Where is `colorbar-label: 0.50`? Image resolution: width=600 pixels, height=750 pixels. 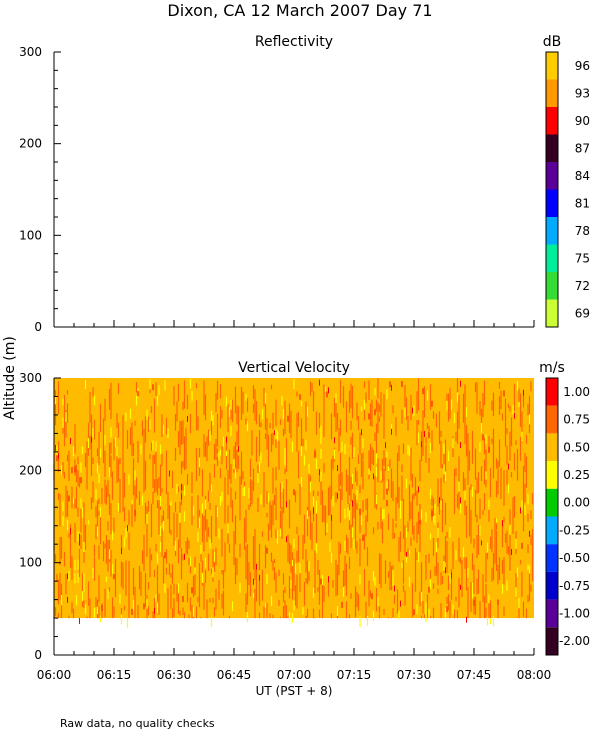
colorbar-label: 0.50 is located at coordinates (576, 447).